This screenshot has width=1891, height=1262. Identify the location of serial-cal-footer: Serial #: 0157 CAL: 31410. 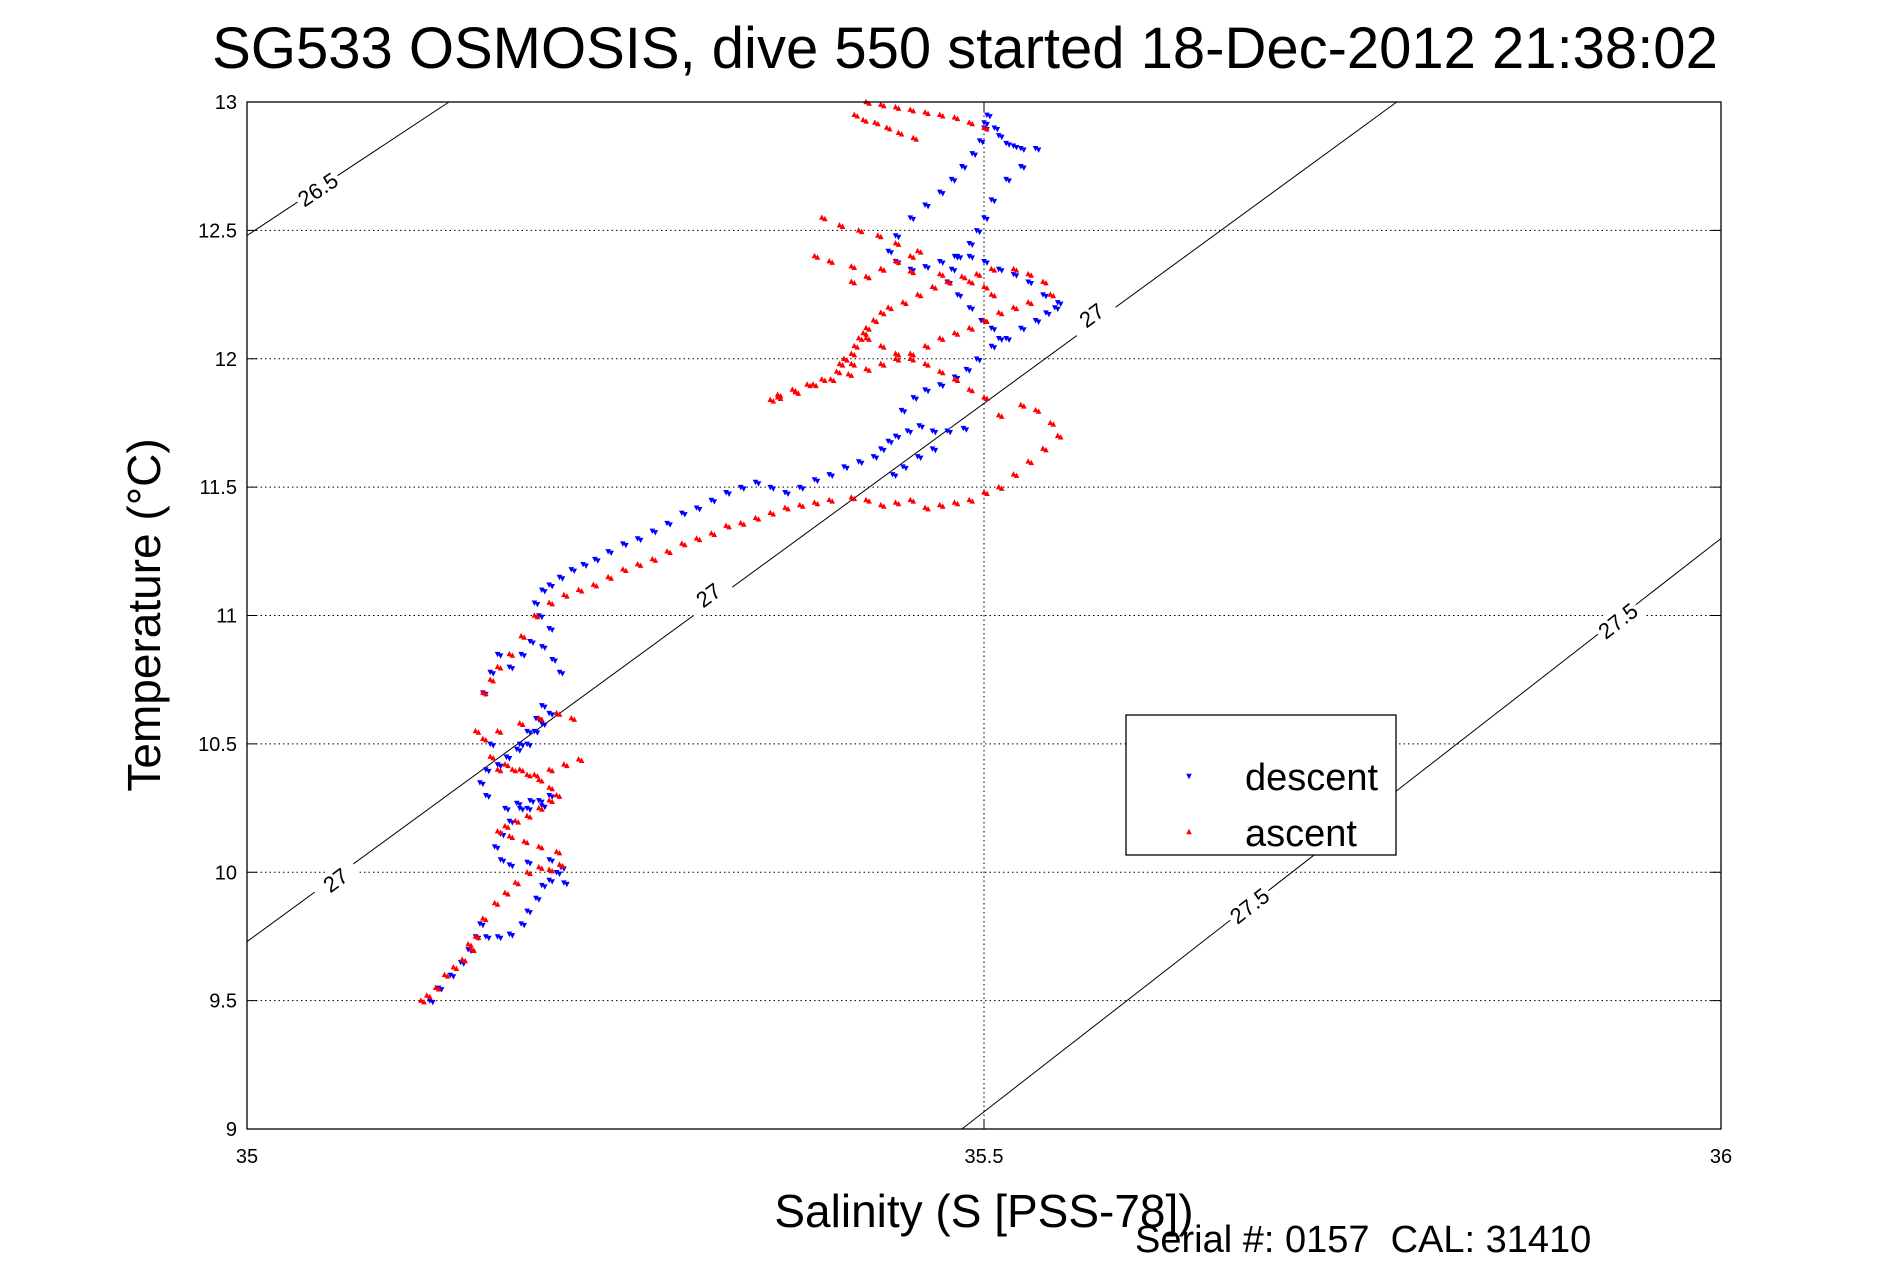
(1363, 1240).